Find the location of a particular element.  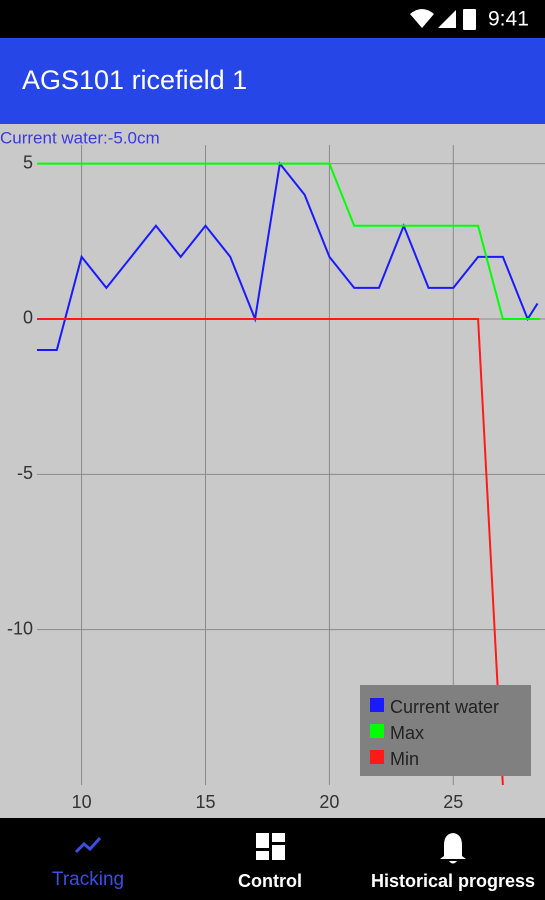

nav-control: Control is located at coordinates (270, 881).